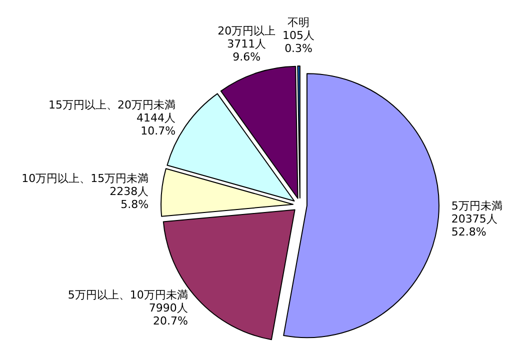 The width and height of the screenshot is (525, 355). Describe the element at coordinates (112, 105) in the screenshot. I see `slice-label: 15万円以上、20万円未満` at that location.